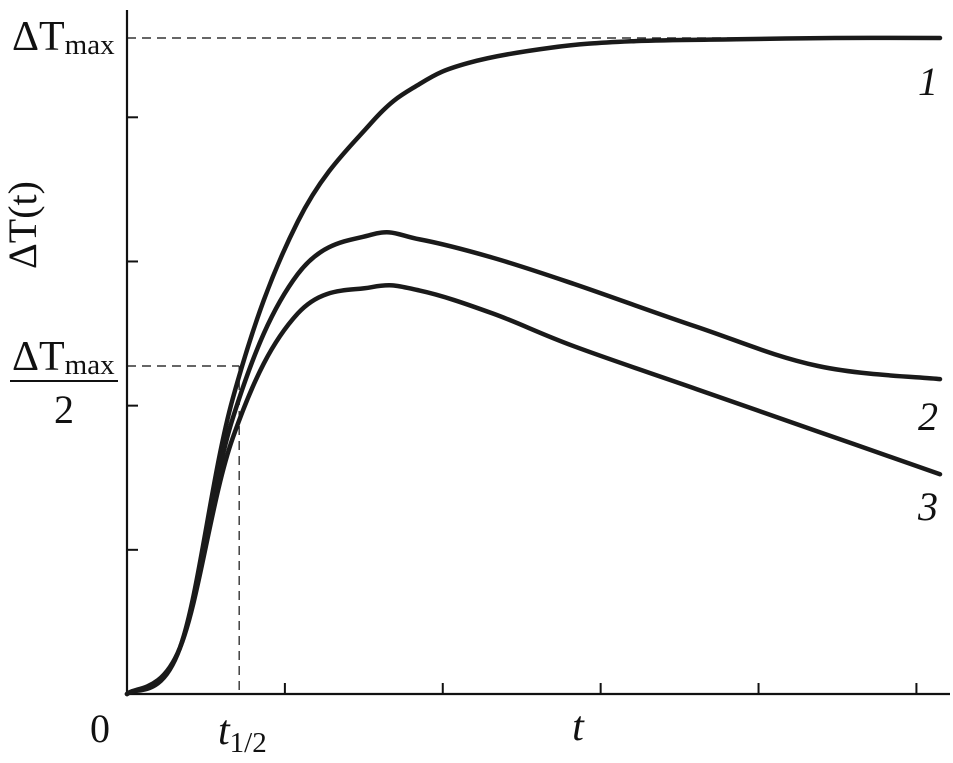 Image resolution: width=953 pixels, height=763 pixels. I want to click on x-half-label-sub: 1/2, so click(248, 743).